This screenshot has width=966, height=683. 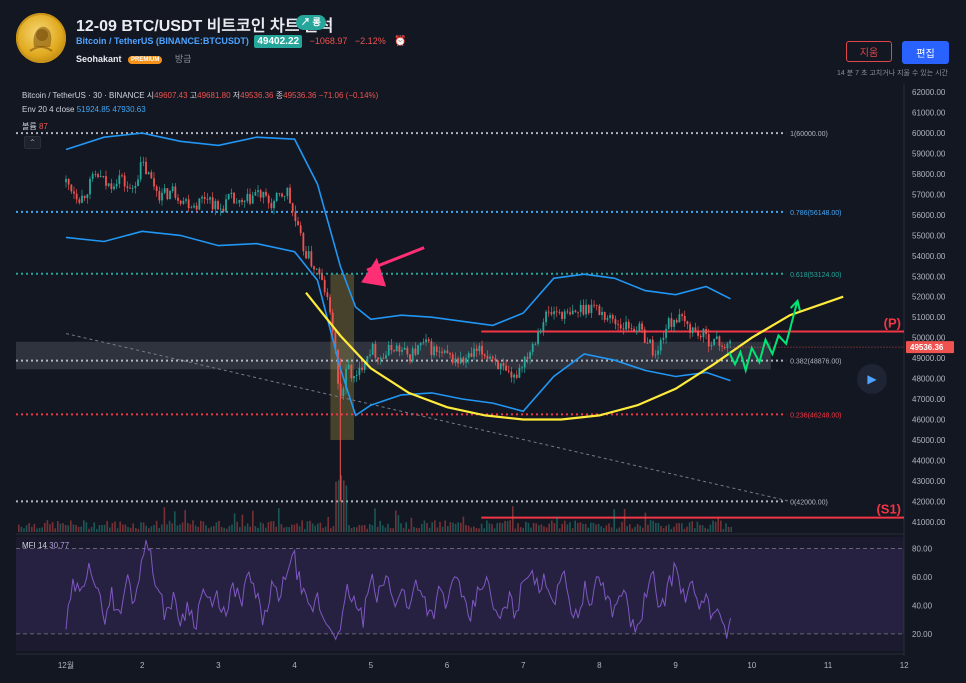 I want to click on avatar, so click(x=41, y=38).